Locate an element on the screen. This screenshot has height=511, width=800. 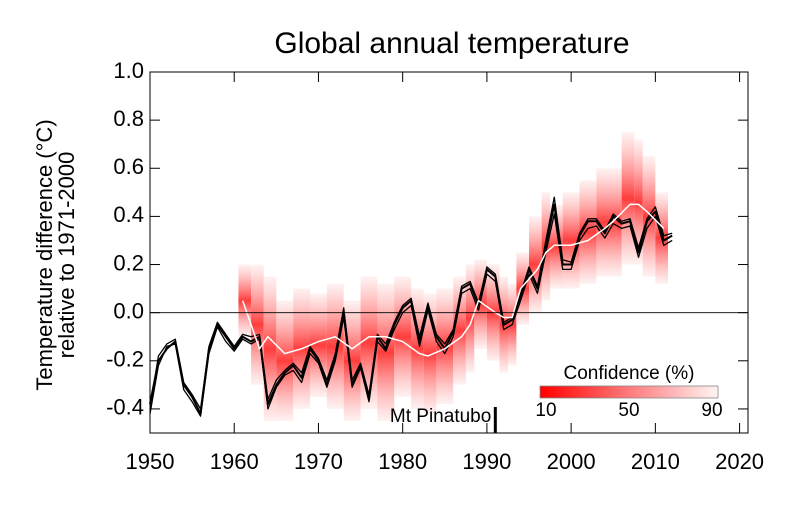
x-tick-label: 2020 is located at coordinates (739, 461).